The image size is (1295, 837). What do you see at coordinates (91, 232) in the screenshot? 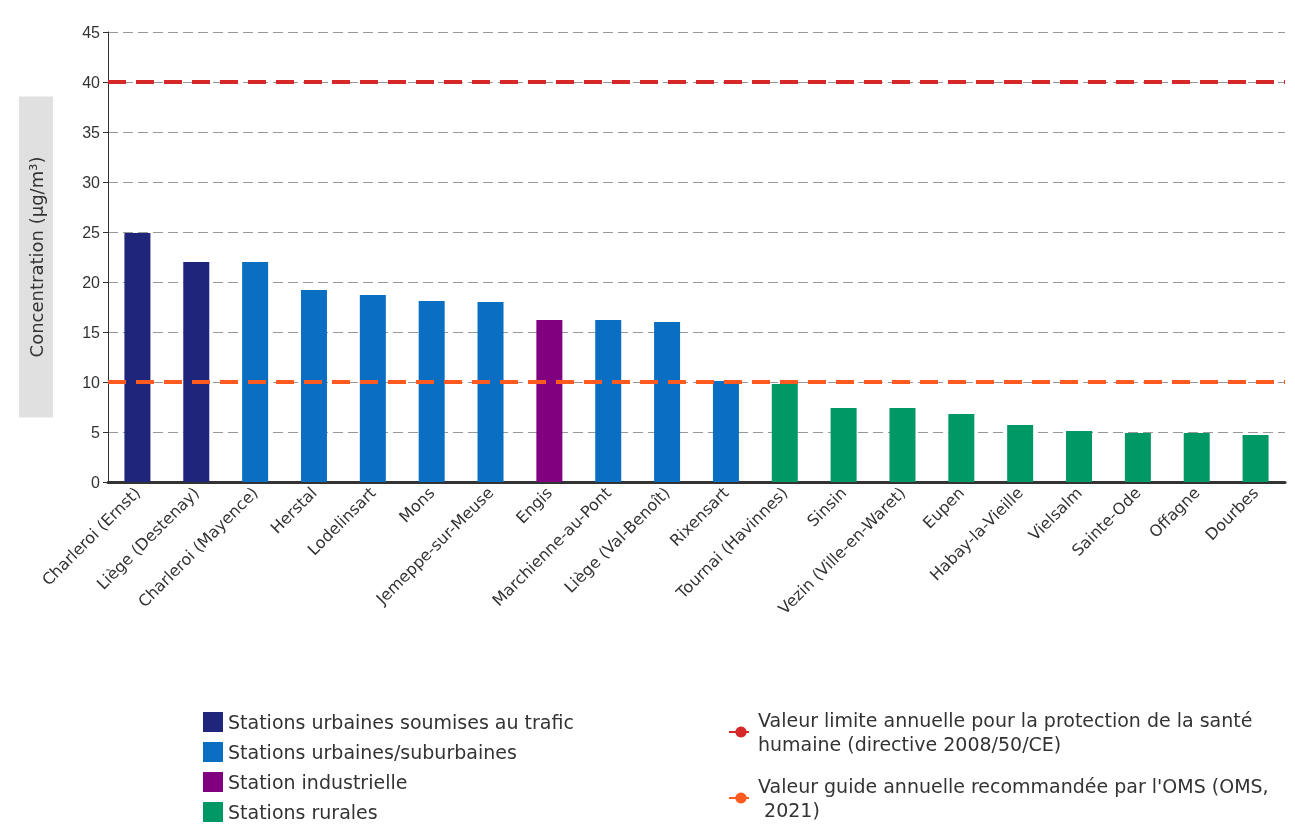
I see `y-tick-label: 25` at bounding box center [91, 232].